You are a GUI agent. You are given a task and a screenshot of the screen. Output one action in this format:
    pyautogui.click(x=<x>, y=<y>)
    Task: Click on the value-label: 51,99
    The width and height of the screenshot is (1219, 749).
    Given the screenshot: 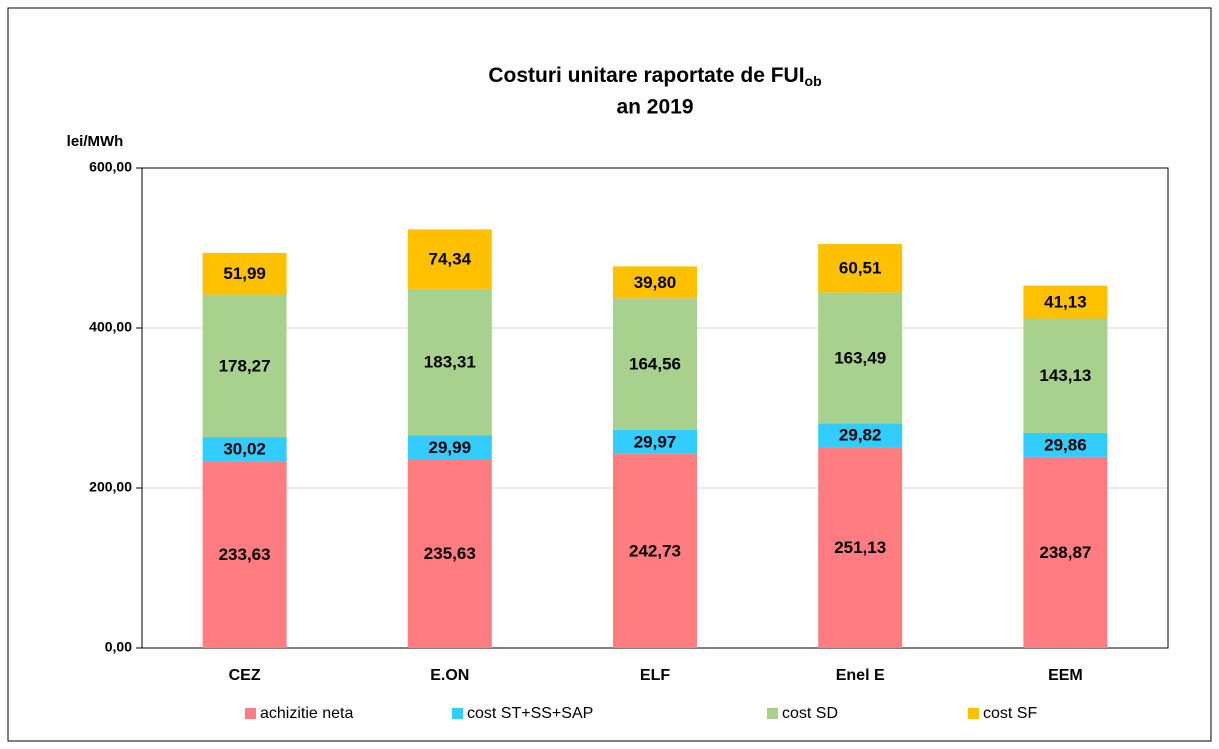 What is the action you would take?
    pyautogui.click(x=244, y=273)
    